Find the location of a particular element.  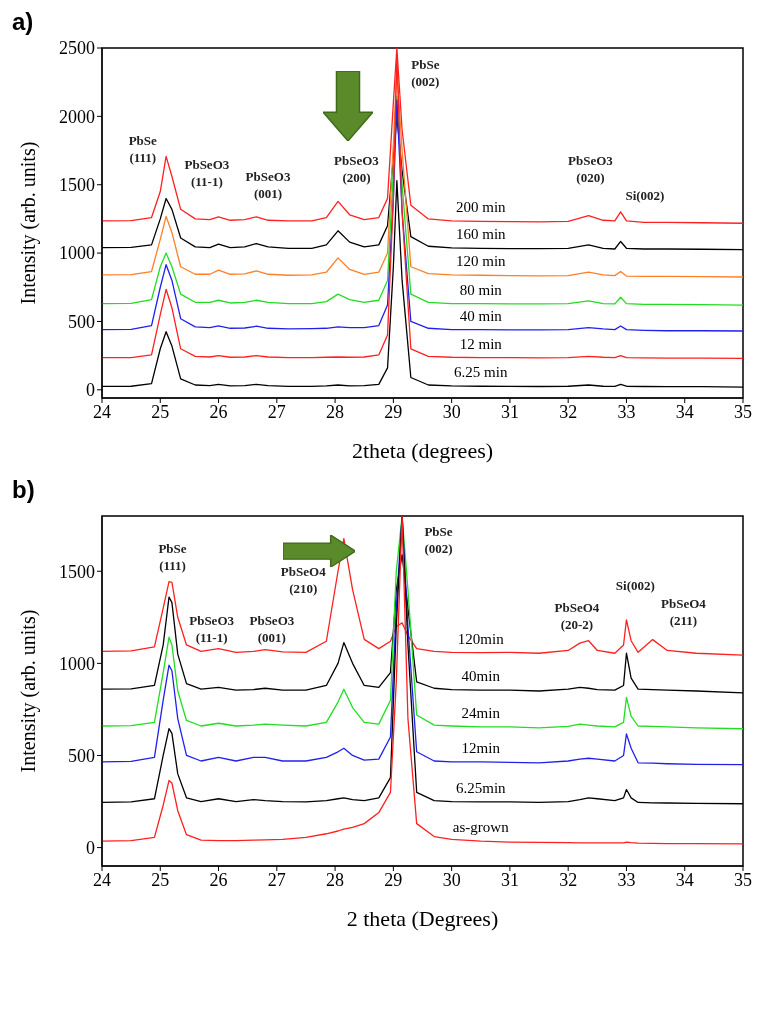

series-label: 12min is located at coordinates (481, 747).